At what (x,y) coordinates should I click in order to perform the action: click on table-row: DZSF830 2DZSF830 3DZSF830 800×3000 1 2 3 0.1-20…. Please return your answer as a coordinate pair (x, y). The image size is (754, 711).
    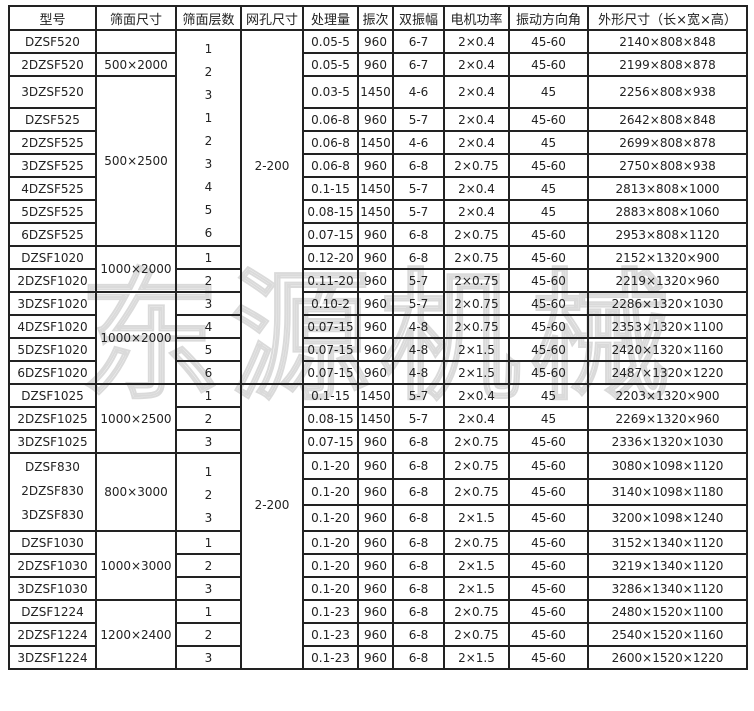
    Looking at the image, I should click on (378, 492).